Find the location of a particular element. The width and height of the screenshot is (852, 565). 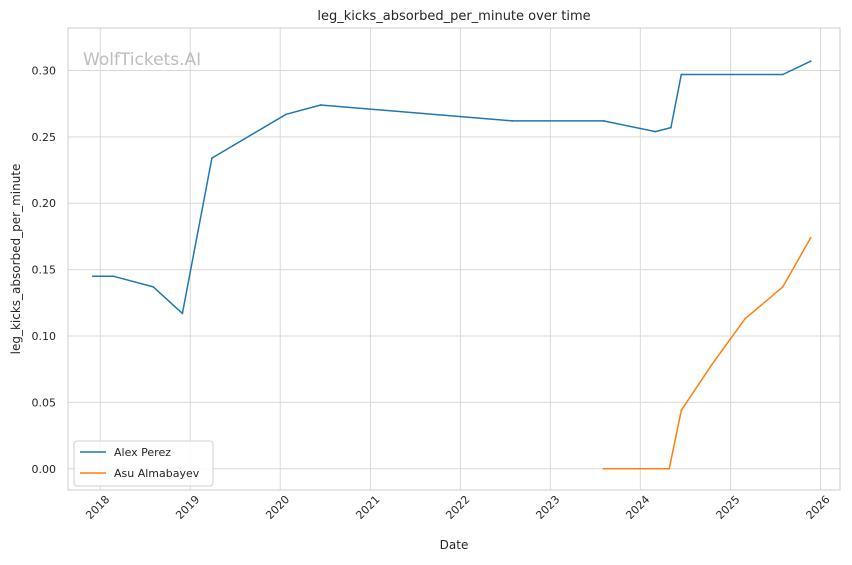

legend-label-asu-almabayev: Asu Almabayev is located at coordinates (157, 473).